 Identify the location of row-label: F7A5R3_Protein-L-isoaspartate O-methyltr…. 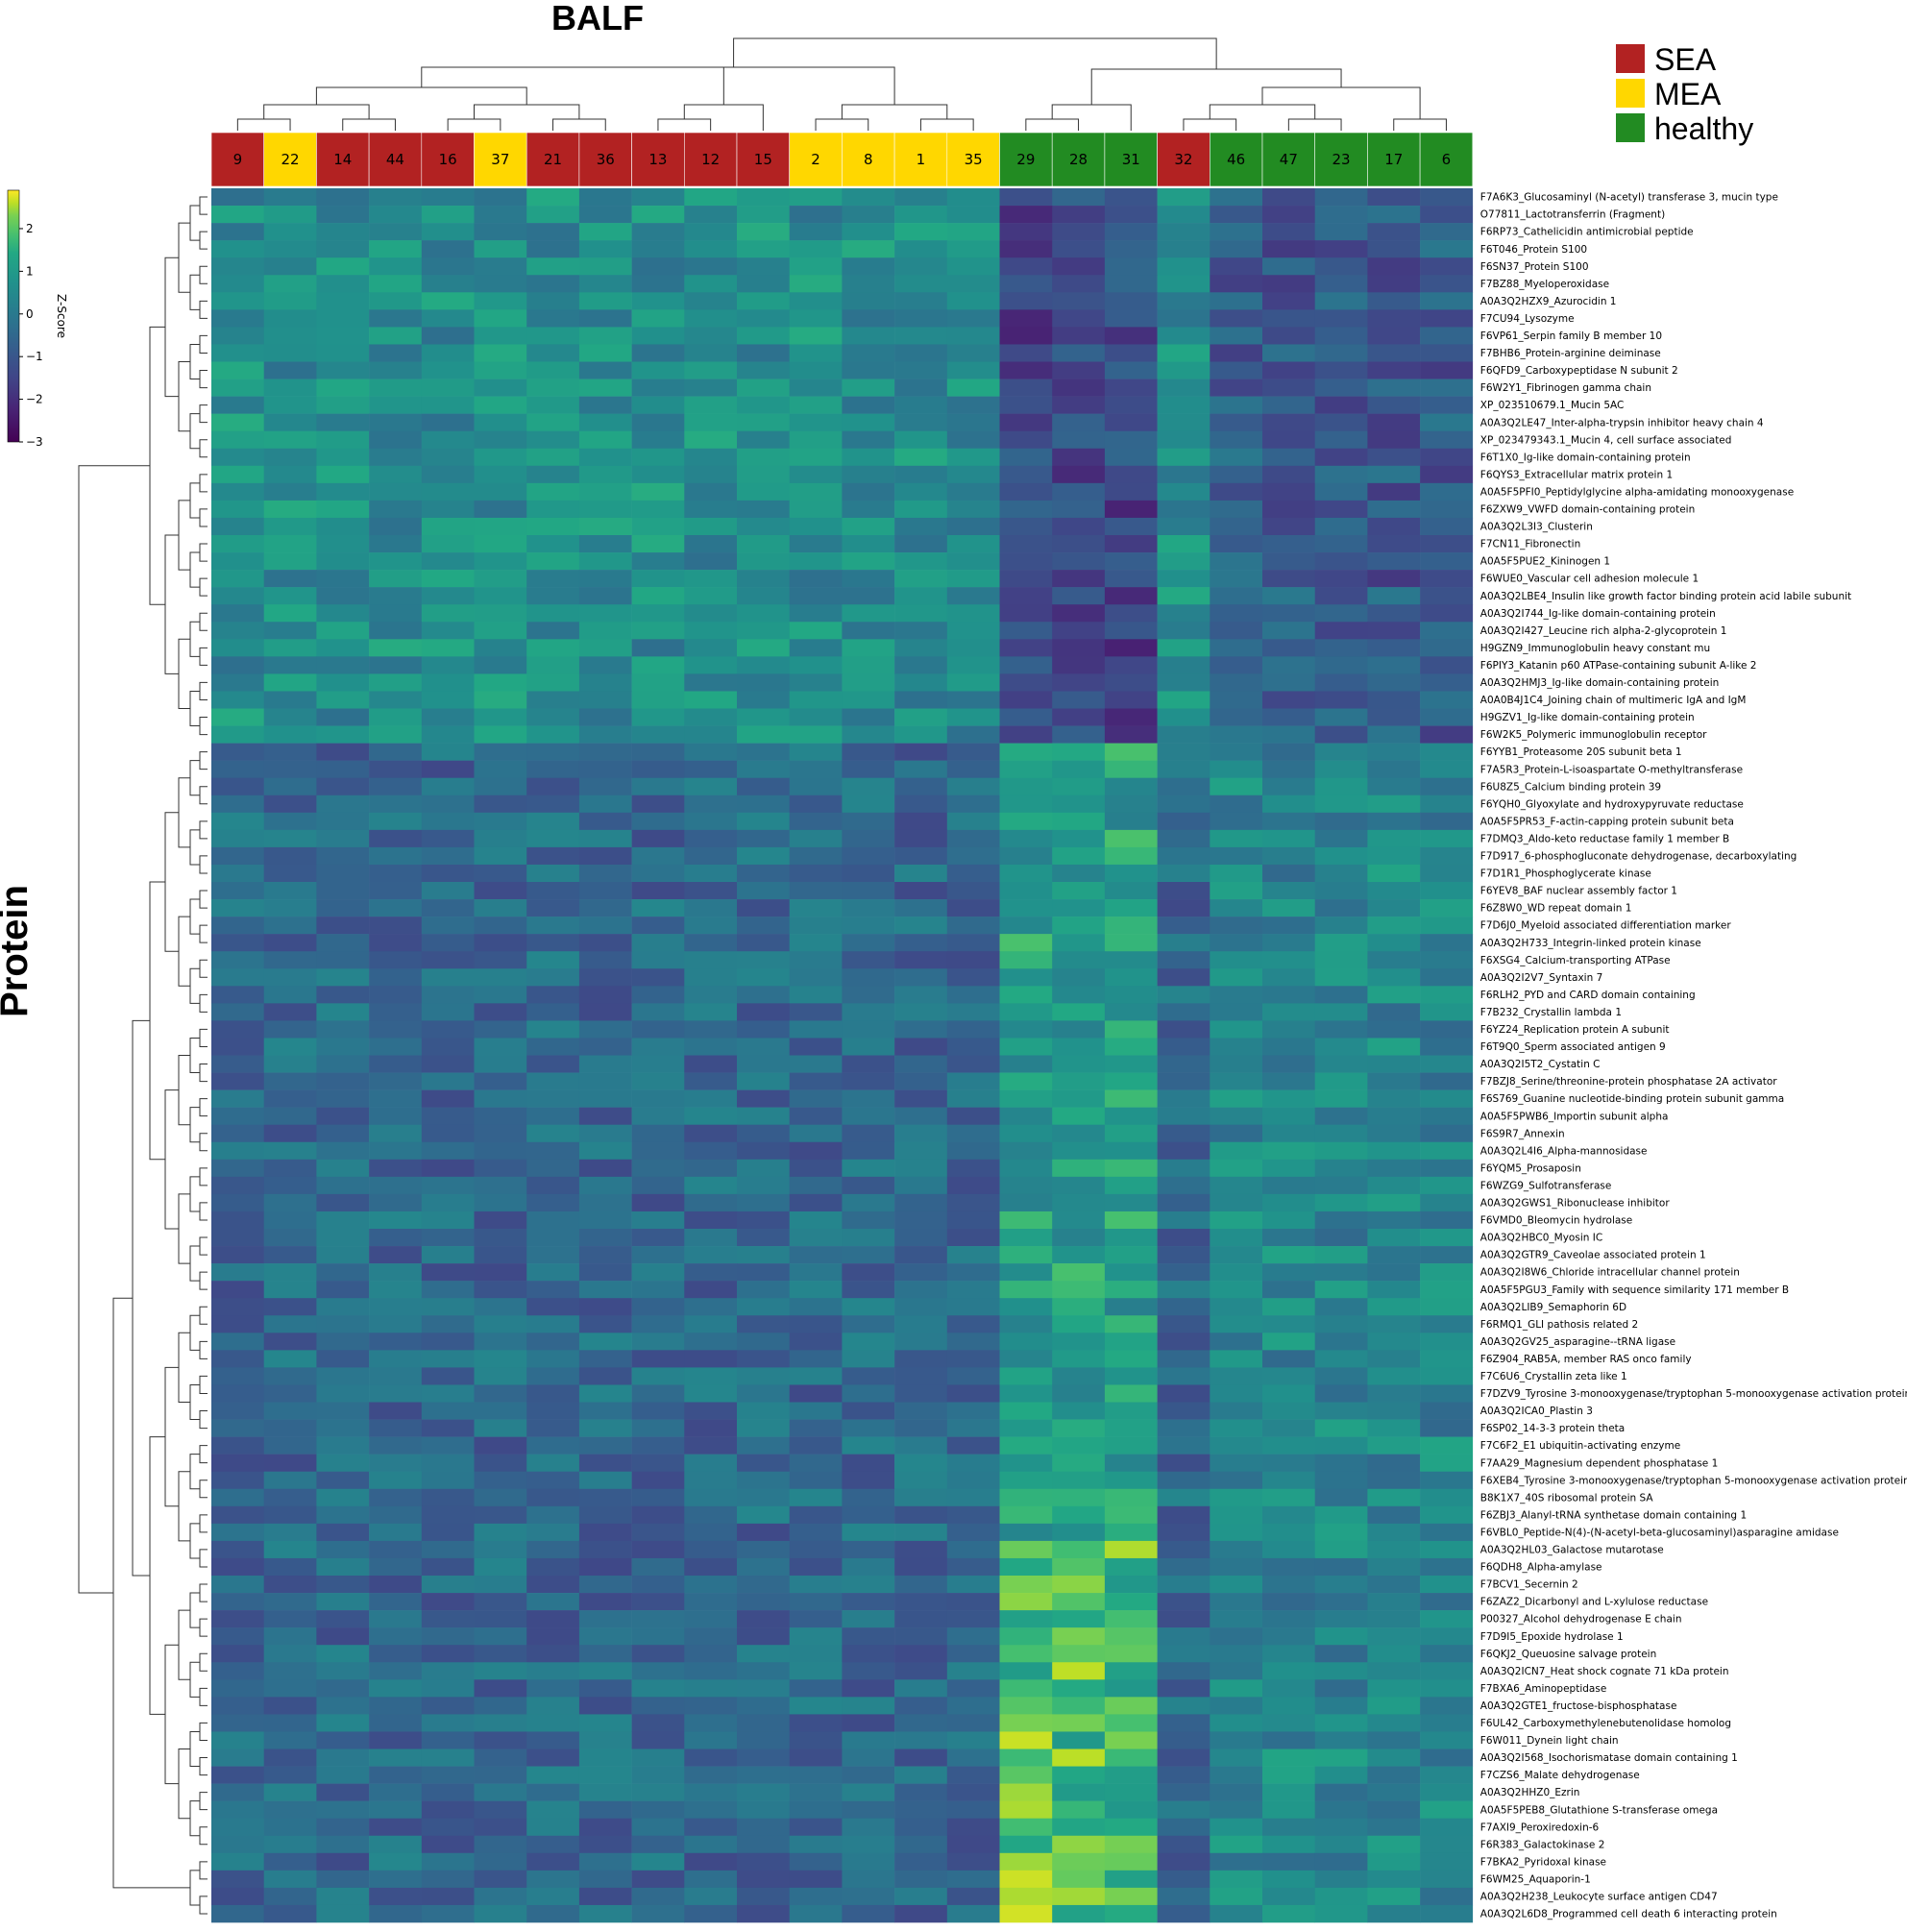
(1611, 769).